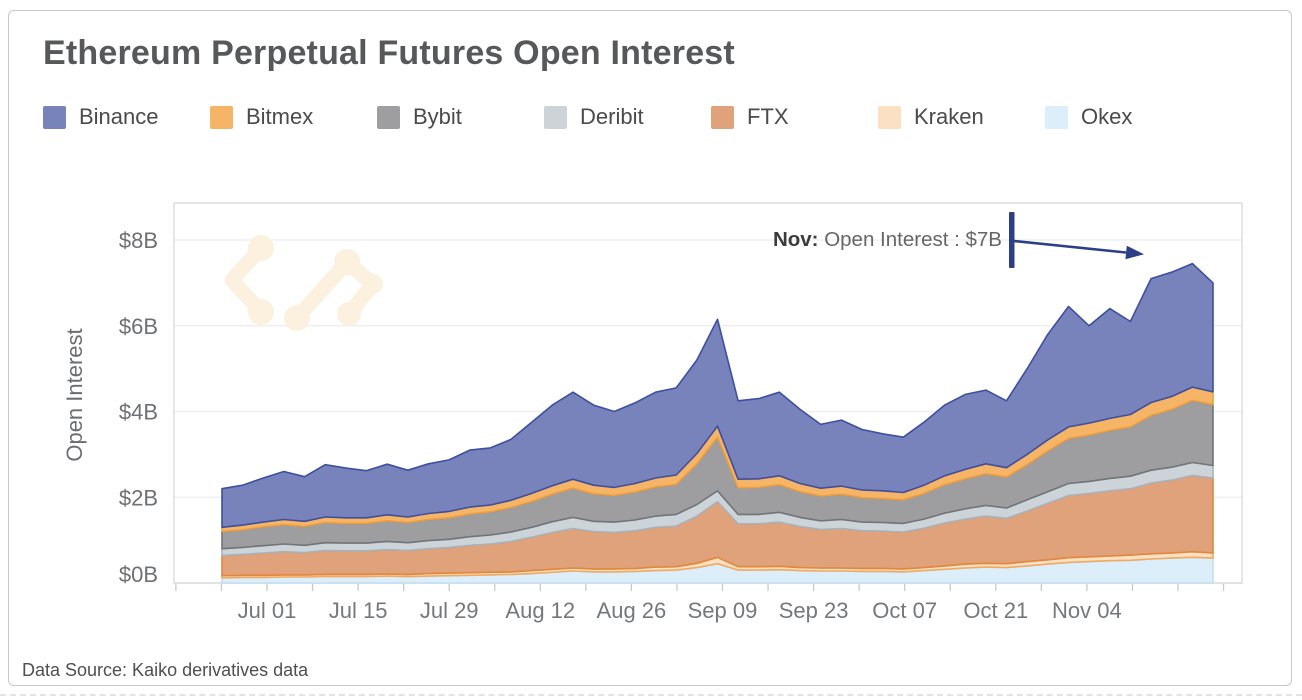  Describe the element at coordinates (303, 283) in the screenshot. I see `kaiko-logo-watermark` at that location.